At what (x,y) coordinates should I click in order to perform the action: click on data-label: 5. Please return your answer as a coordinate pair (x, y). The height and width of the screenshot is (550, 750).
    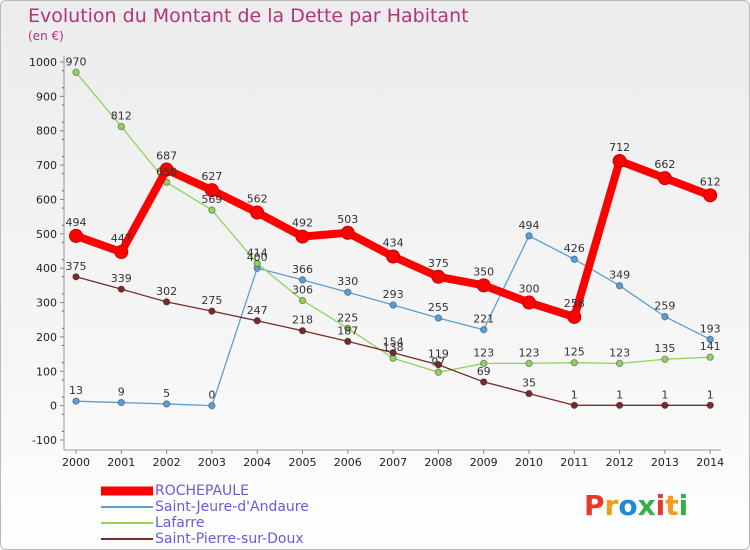
    Looking at the image, I should click on (166, 393).